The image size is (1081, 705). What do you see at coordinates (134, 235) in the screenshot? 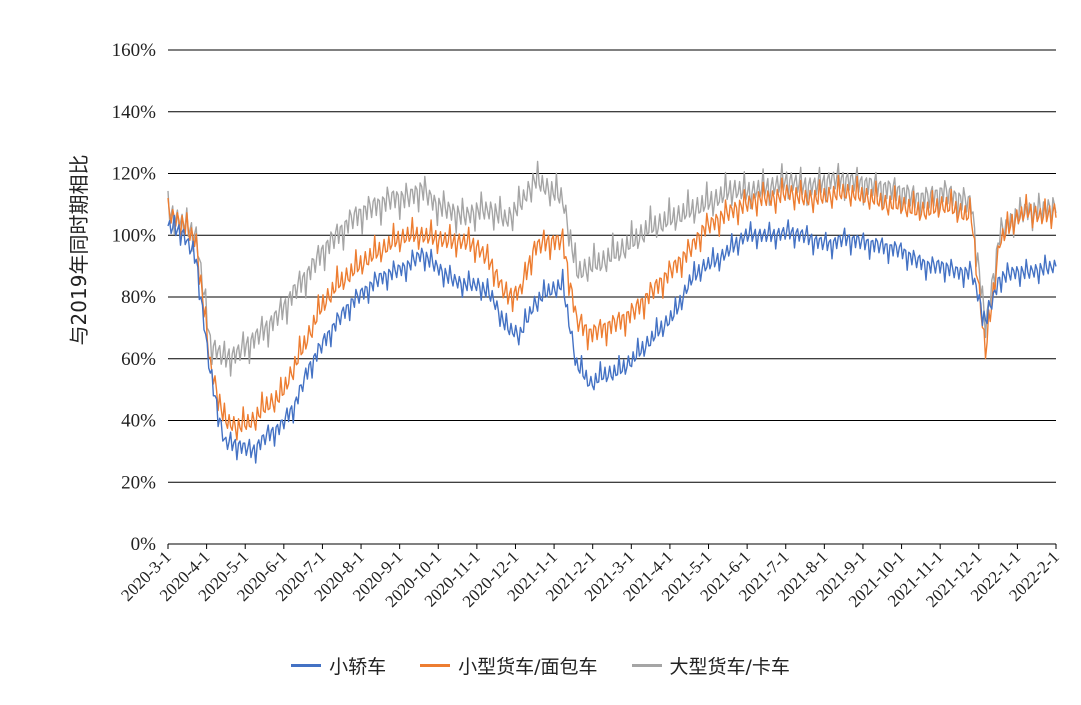
I see `y-tick-label: 100%` at bounding box center [134, 235].